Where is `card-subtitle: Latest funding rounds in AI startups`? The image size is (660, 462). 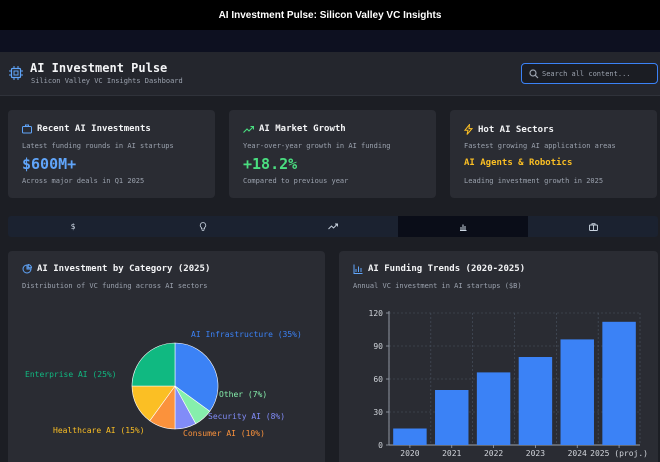
card-subtitle: Latest funding rounds in AI startups is located at coordinates (98, 146).